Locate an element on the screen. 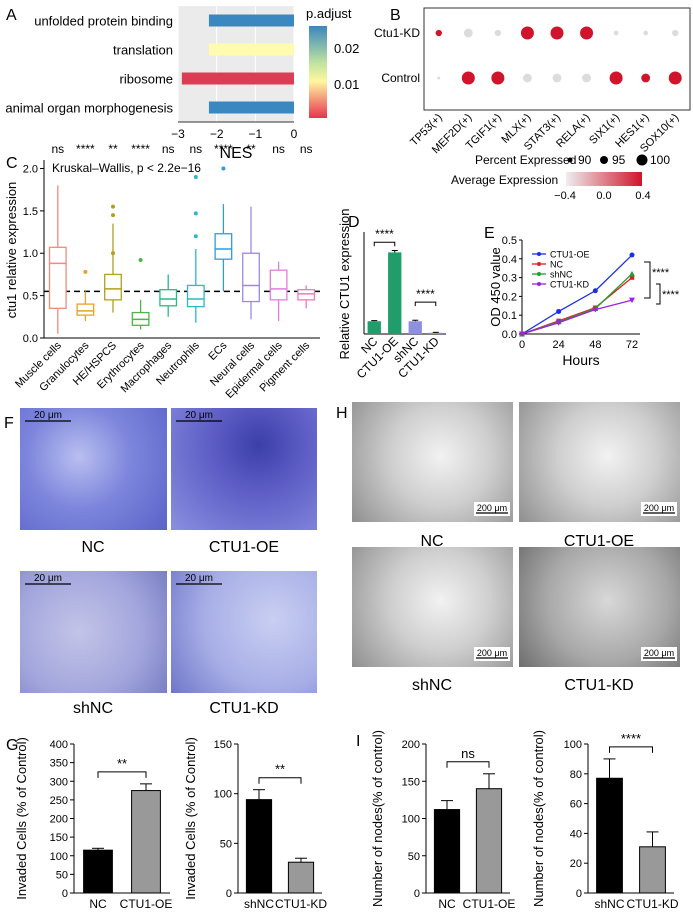  y-axis-title: ctu1 relative expression is located at coordinates (11, 250).